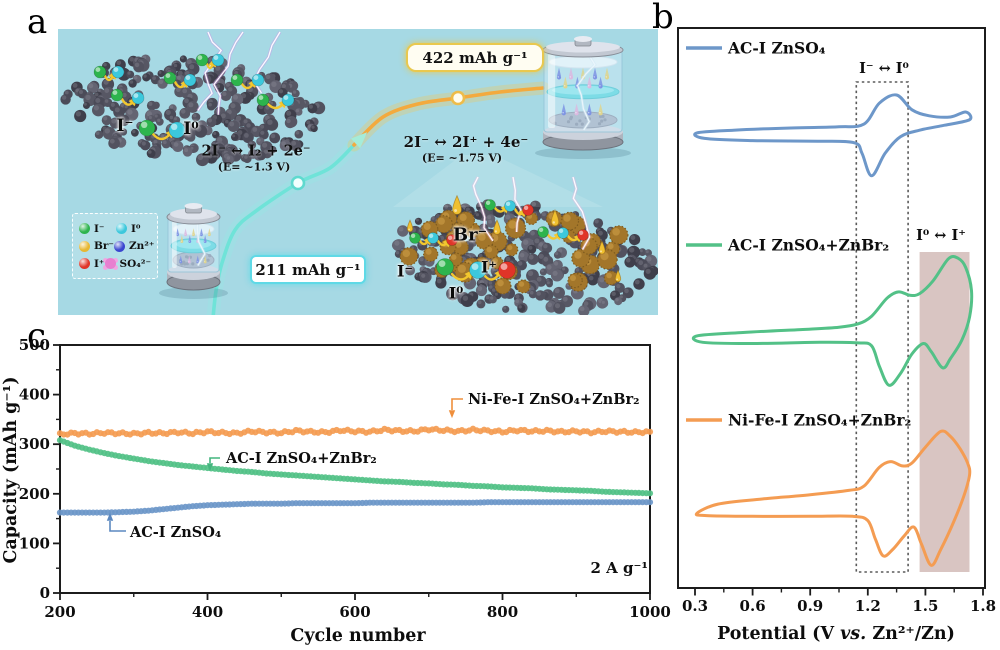 This screenshot has width=1000, height=650. Describe the element at coordinates (127, 264) in the screenshot. I see `legend-item: SO₄²⁻` at that location.